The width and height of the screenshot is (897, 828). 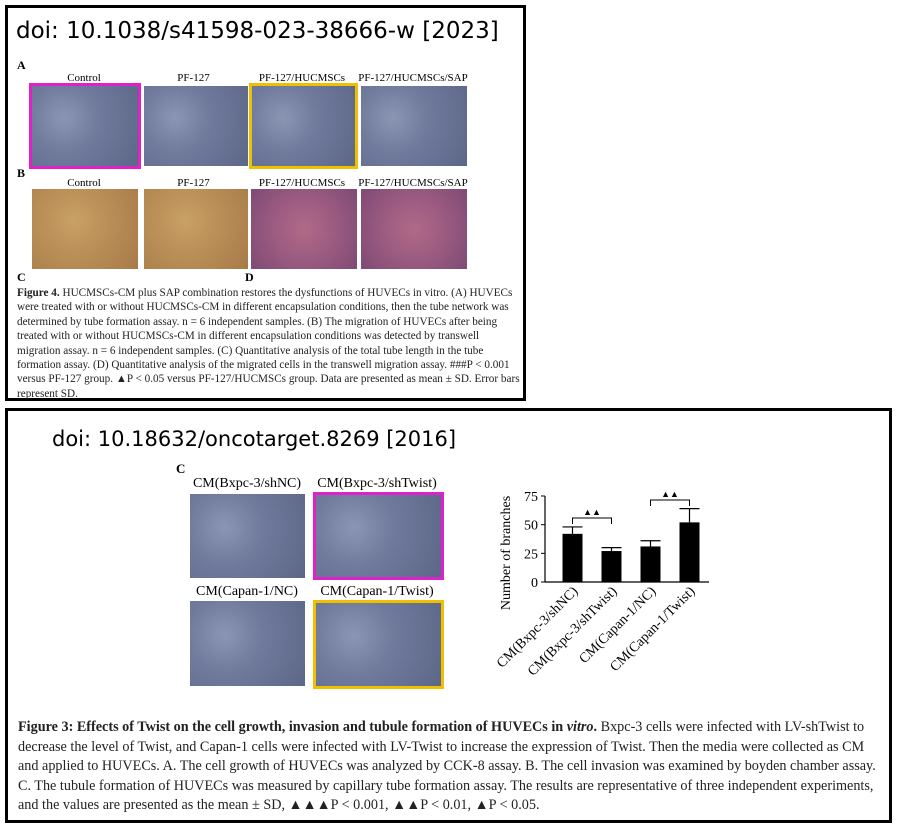 What do you see at coordinates (247, 591) in the screenshot?
I see `image-label: CM(Capan-1/NC)` at bounding box center [247, 591].